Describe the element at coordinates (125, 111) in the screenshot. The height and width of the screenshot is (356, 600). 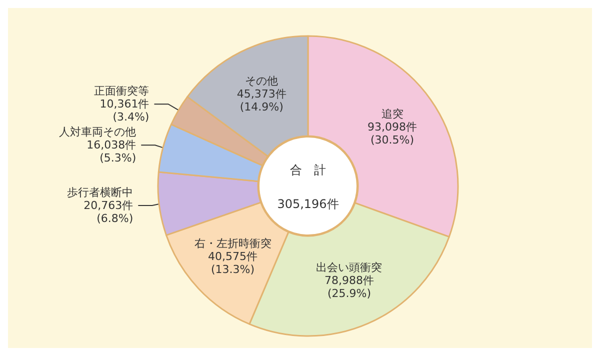
I see `data-label: 10,361件 (3.4%)` at that location.